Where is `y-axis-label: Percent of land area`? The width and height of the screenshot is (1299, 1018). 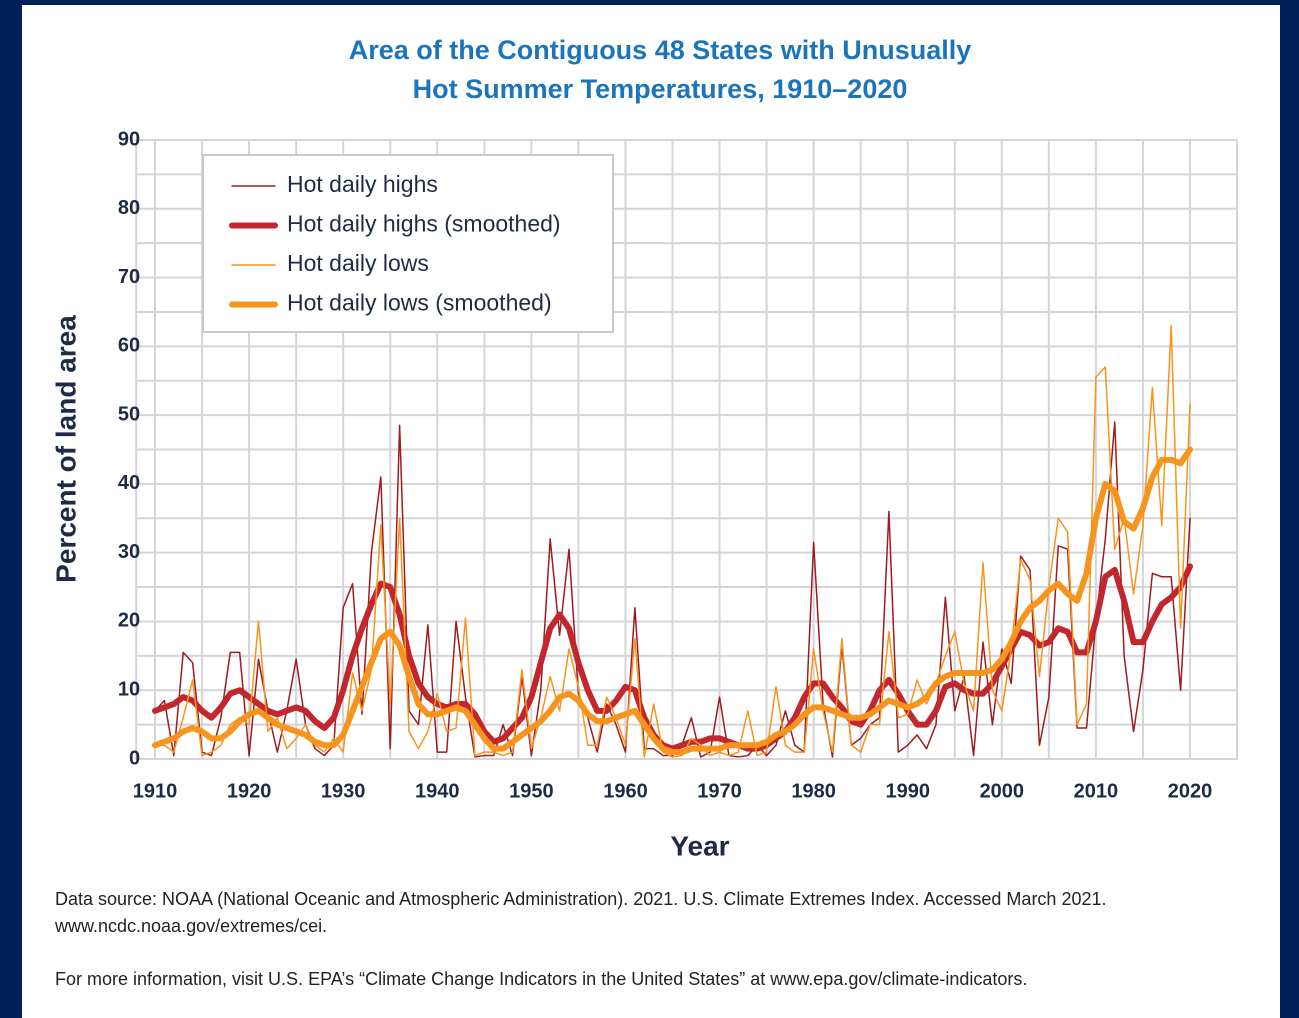
y-axis-label: Percent of land area is located at coordinates (65, 449).